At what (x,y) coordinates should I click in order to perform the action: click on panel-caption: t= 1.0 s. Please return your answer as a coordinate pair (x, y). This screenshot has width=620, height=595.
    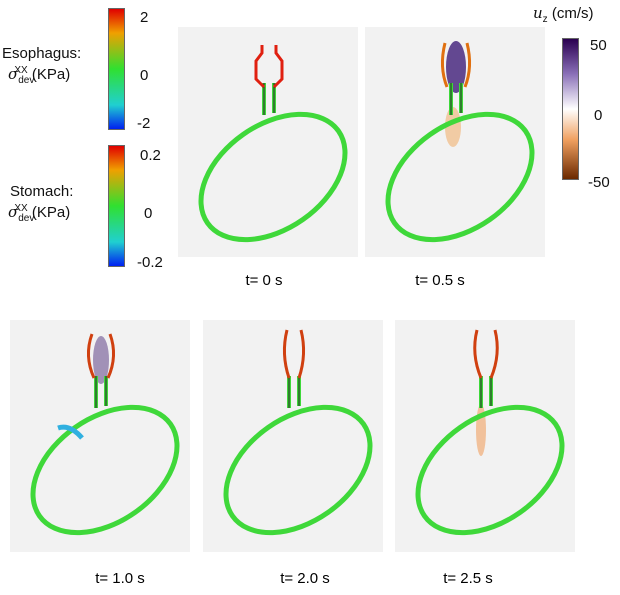
    Looking at the image, I should click on (120, 578).